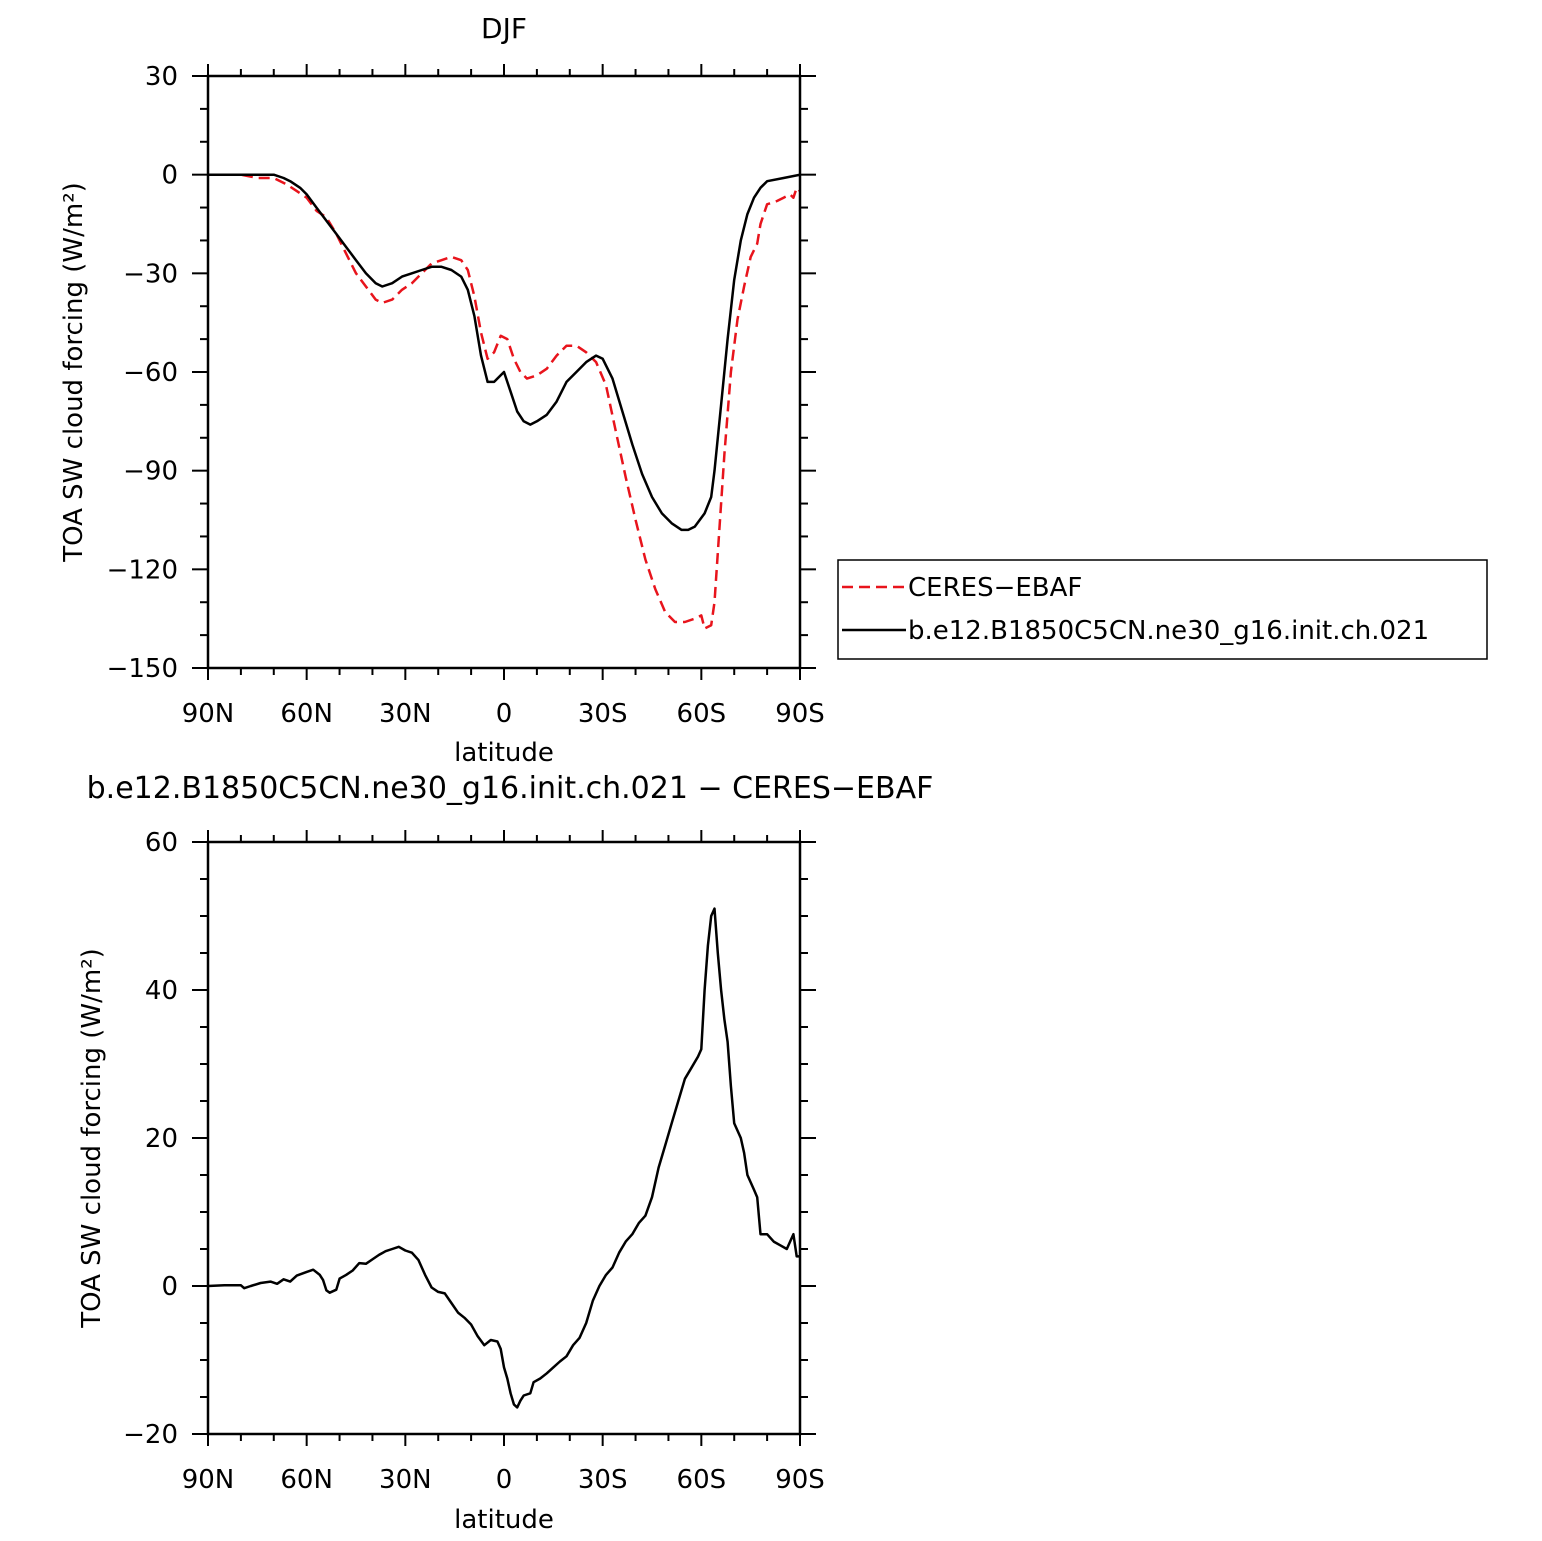 The height and width of the screenshot is (1541, 1542). What do you see at coordinates (504, 28) in the screenshot?
I see `chart-title: DJF` at bounding box center [504, 28].